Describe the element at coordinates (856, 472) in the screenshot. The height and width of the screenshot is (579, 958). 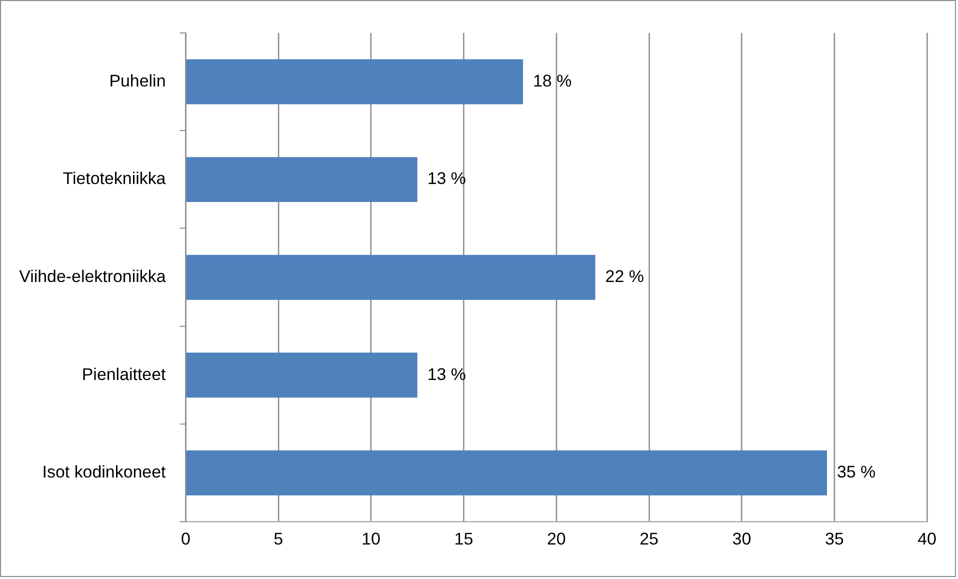
I see `data-label: 35 %` at that location.